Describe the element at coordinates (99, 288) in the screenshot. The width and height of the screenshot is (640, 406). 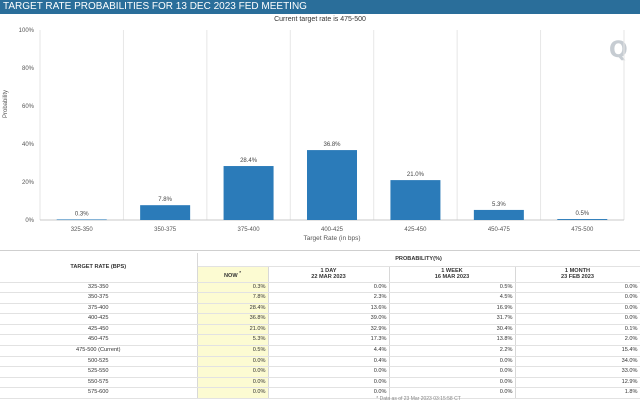
I see `target-rate-cell: 325-350` at that location.